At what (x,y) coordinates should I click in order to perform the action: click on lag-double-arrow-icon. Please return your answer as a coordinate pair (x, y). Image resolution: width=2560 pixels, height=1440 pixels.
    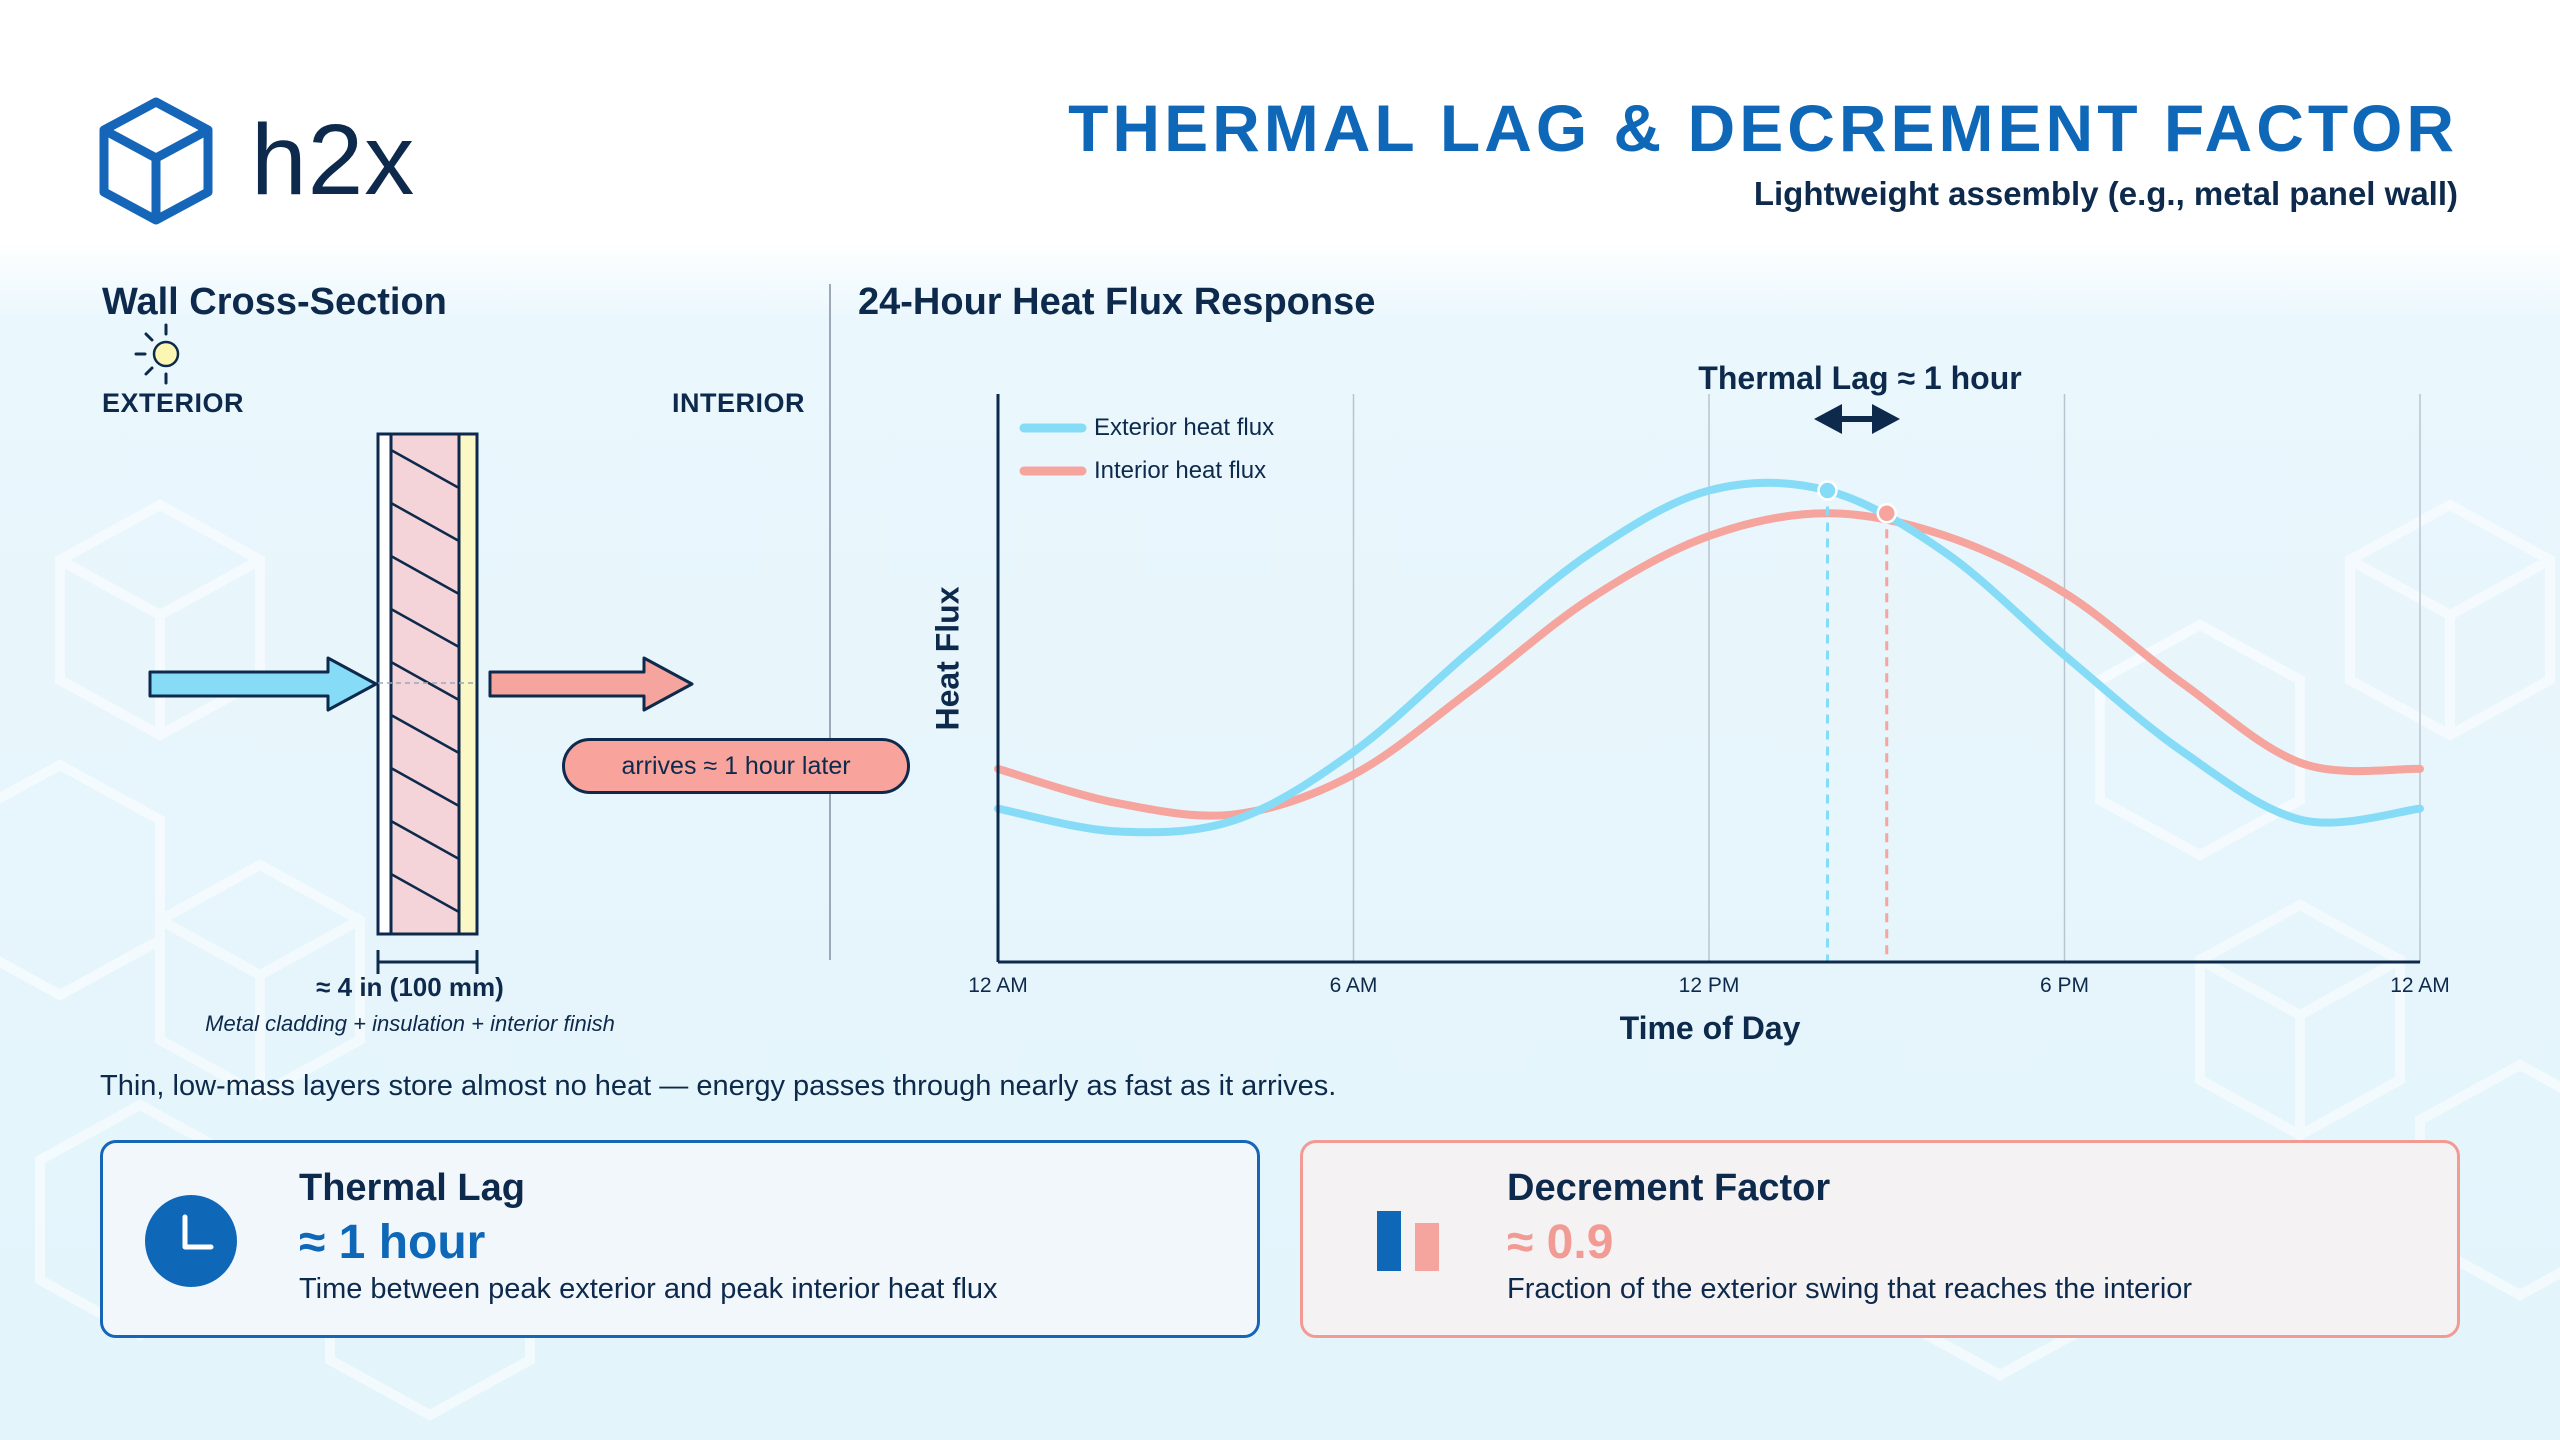
    Looking at the image, I should click on (1857, 419).